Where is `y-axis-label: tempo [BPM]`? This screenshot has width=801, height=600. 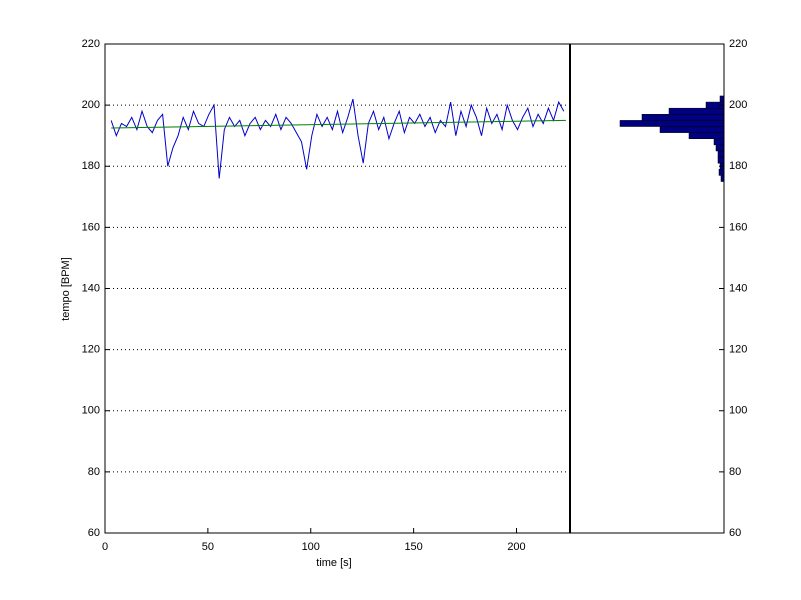 y-axis-label: tempo [BPM] is located at coordinates (66, 289).